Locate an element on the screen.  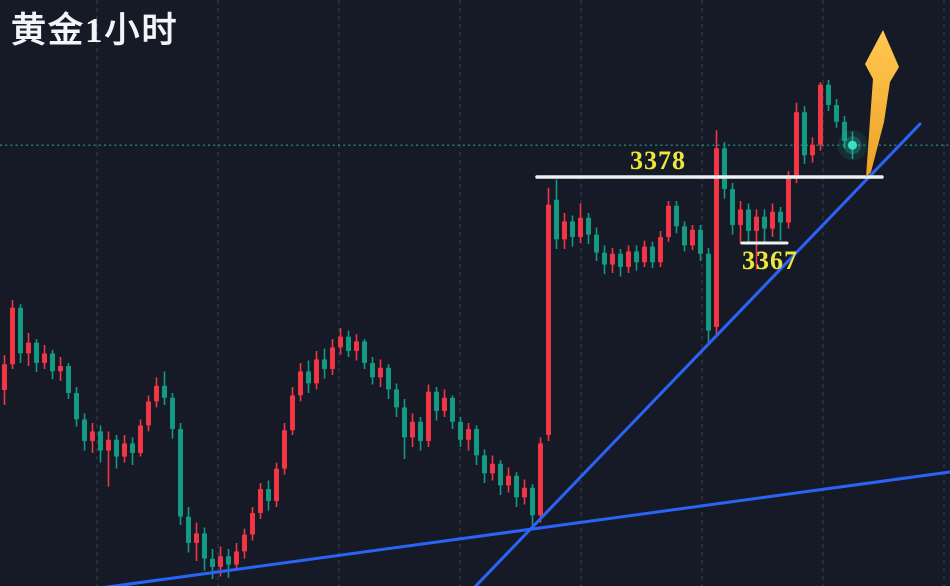
current-price-dot is located at coordinates (852, 145).